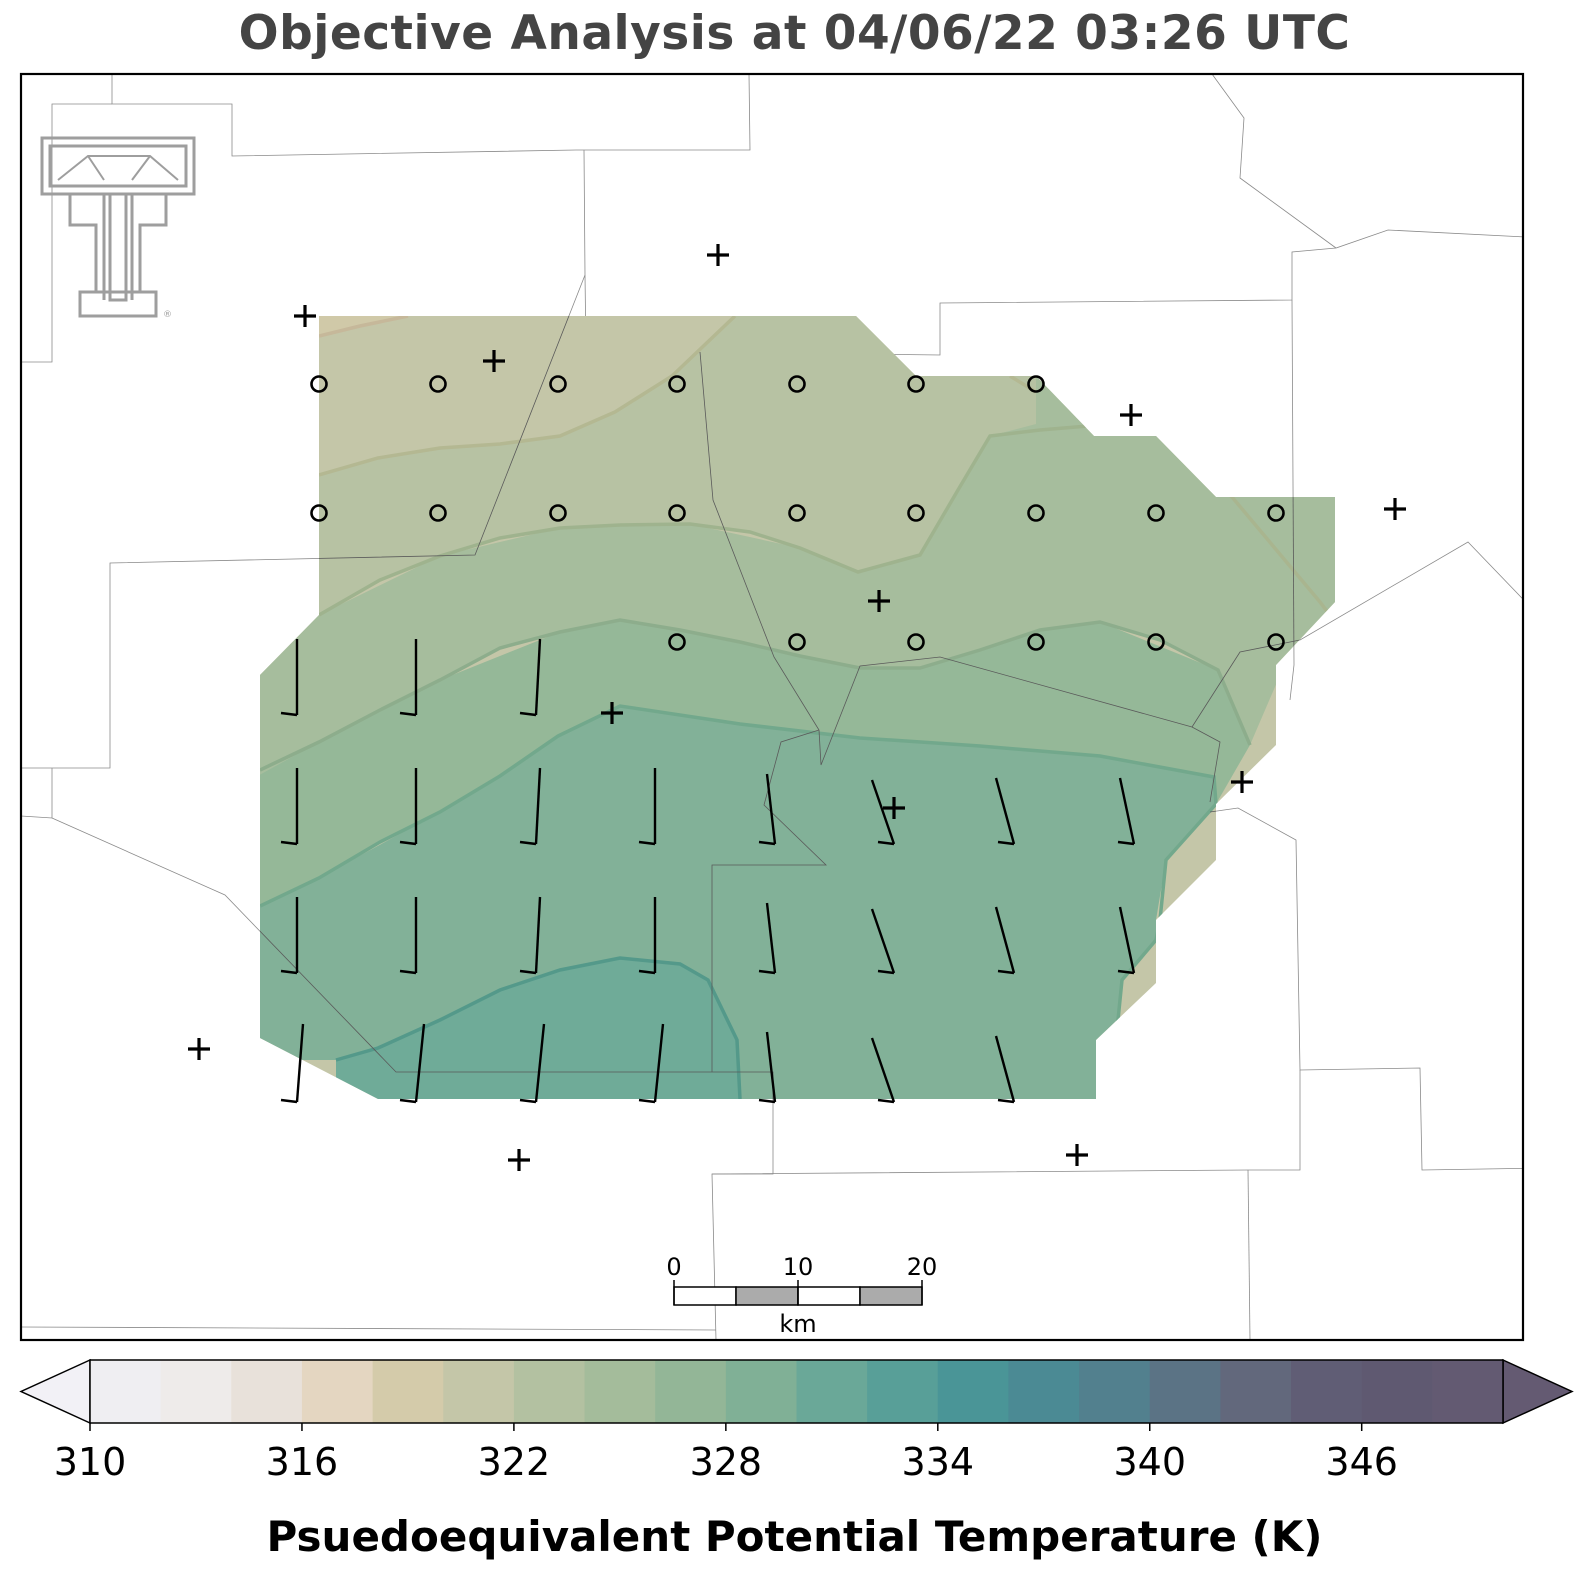 The width and height of the screenshot is (1589, 1576). I want to click on colorbar-tick-label: 340, so click(1149, 1462).